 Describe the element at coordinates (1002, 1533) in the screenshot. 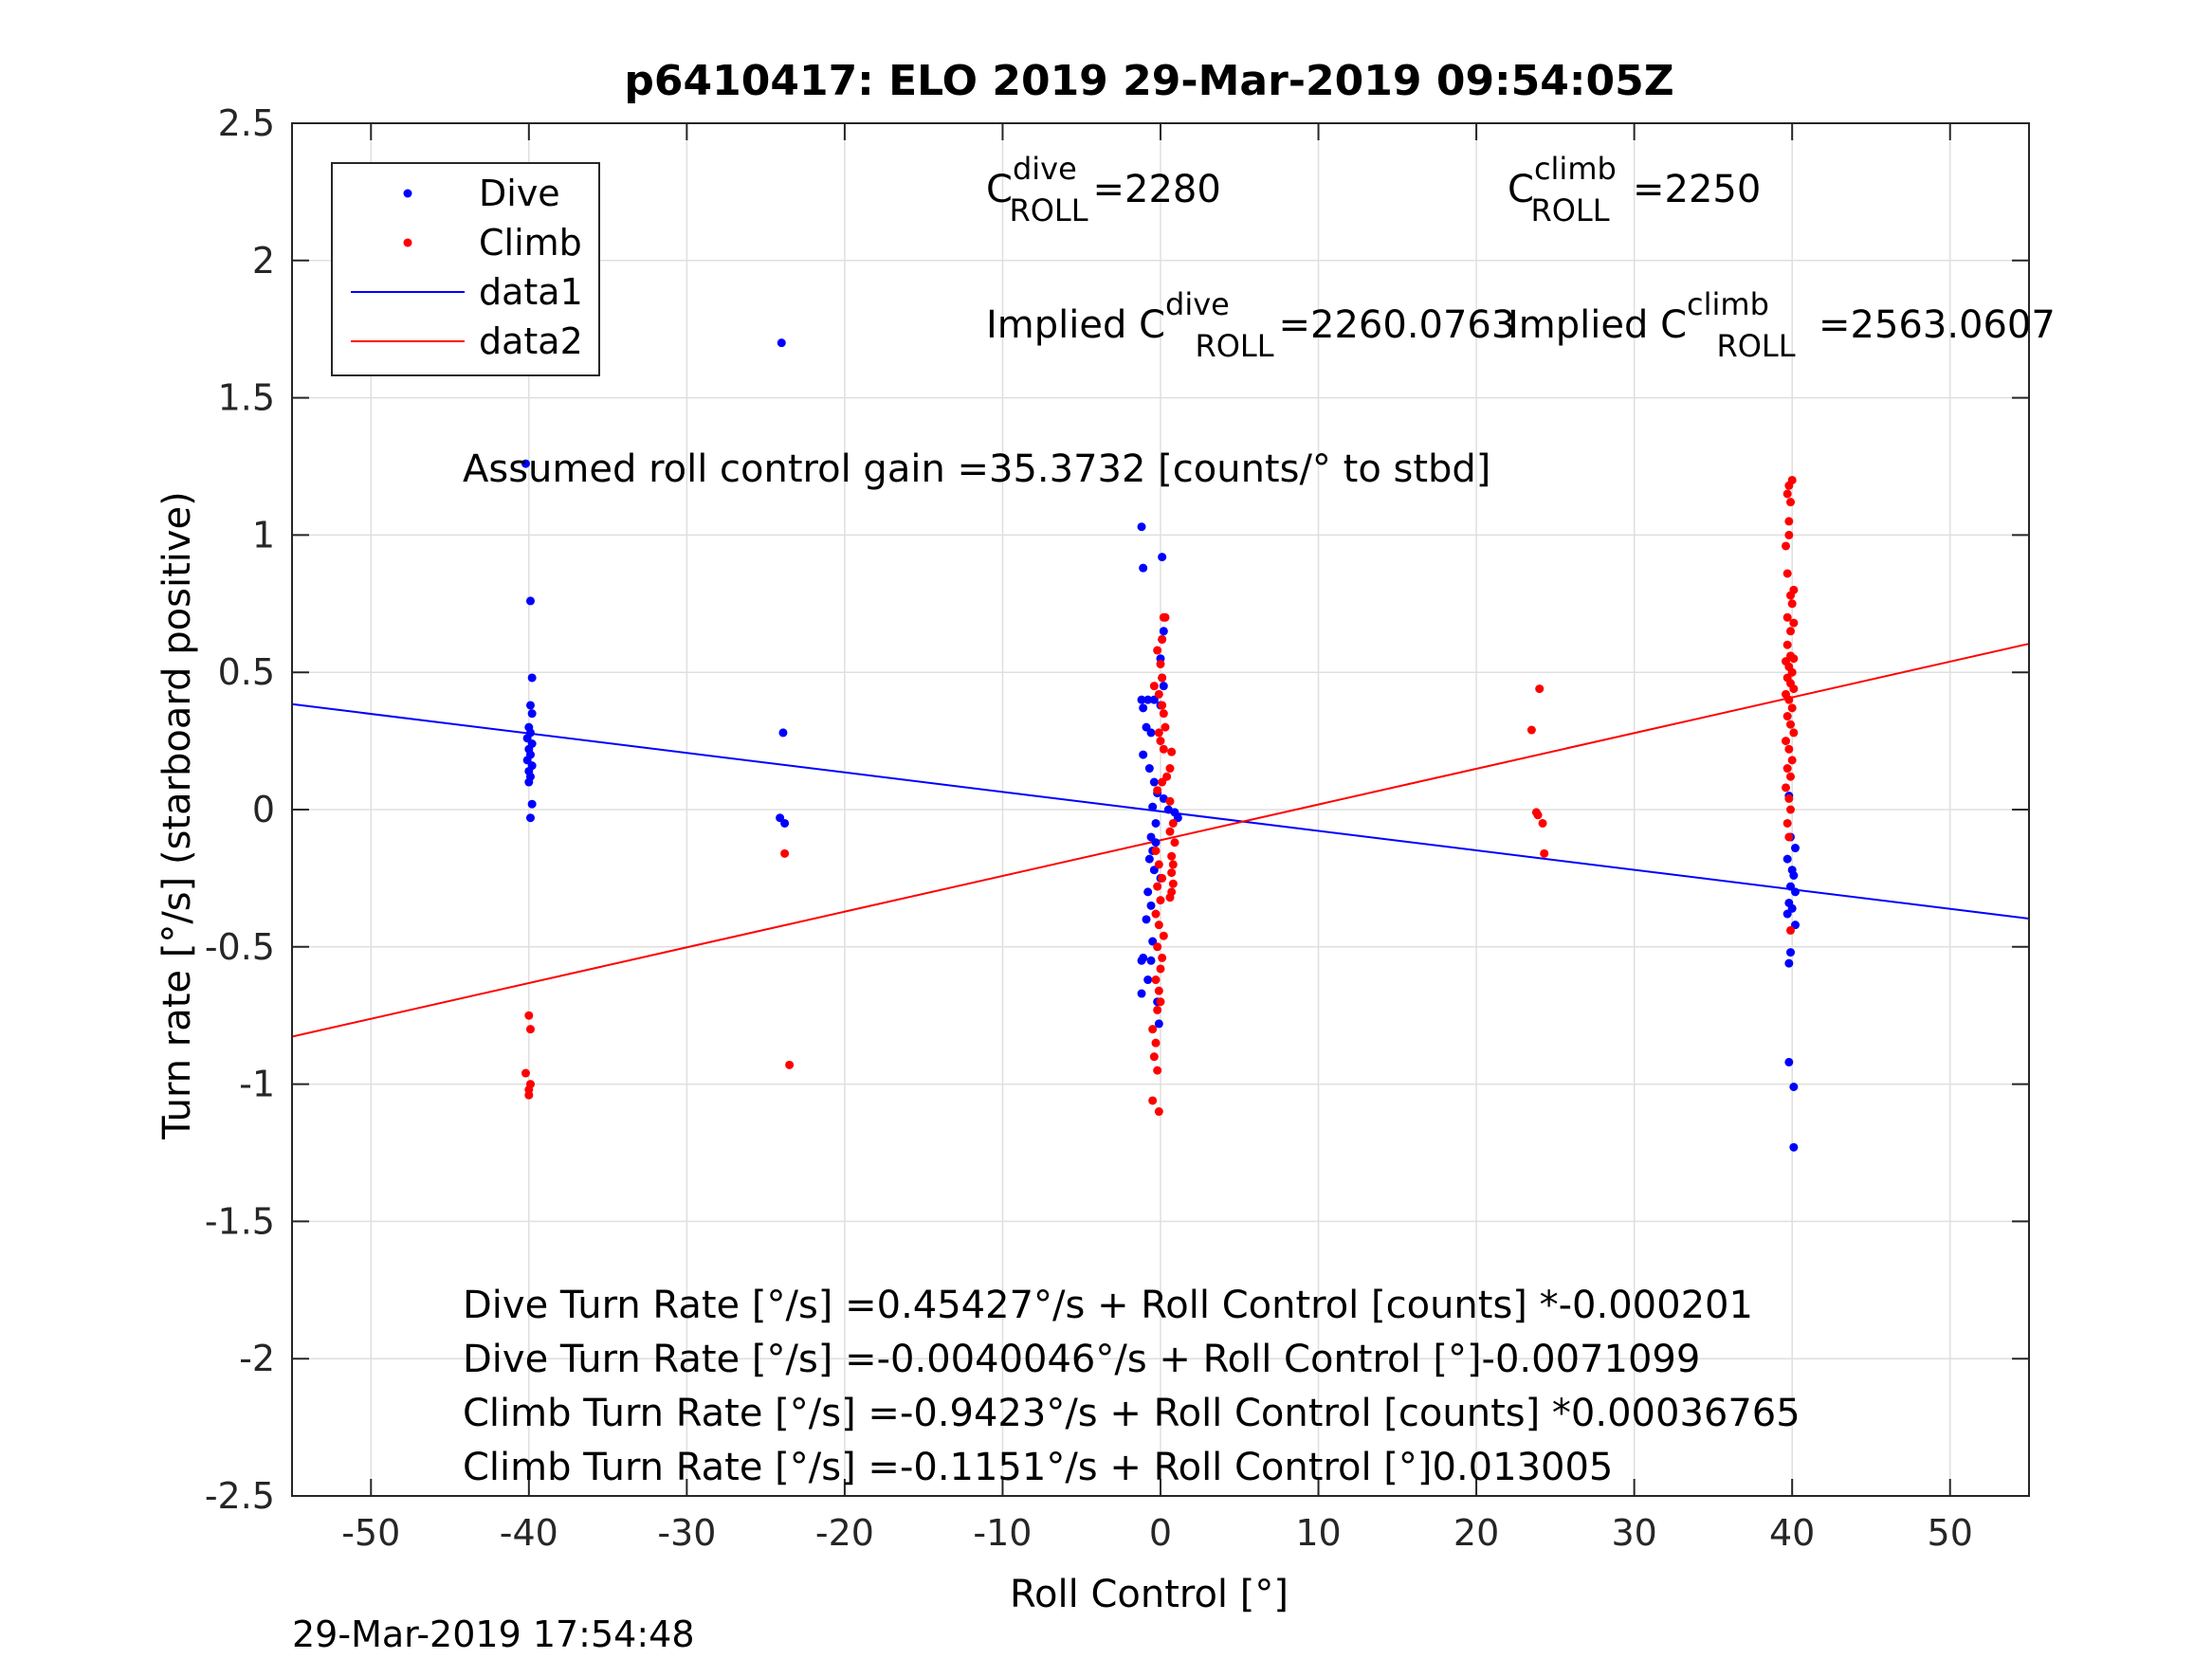

I see `x-tick-label: -10` at that location.